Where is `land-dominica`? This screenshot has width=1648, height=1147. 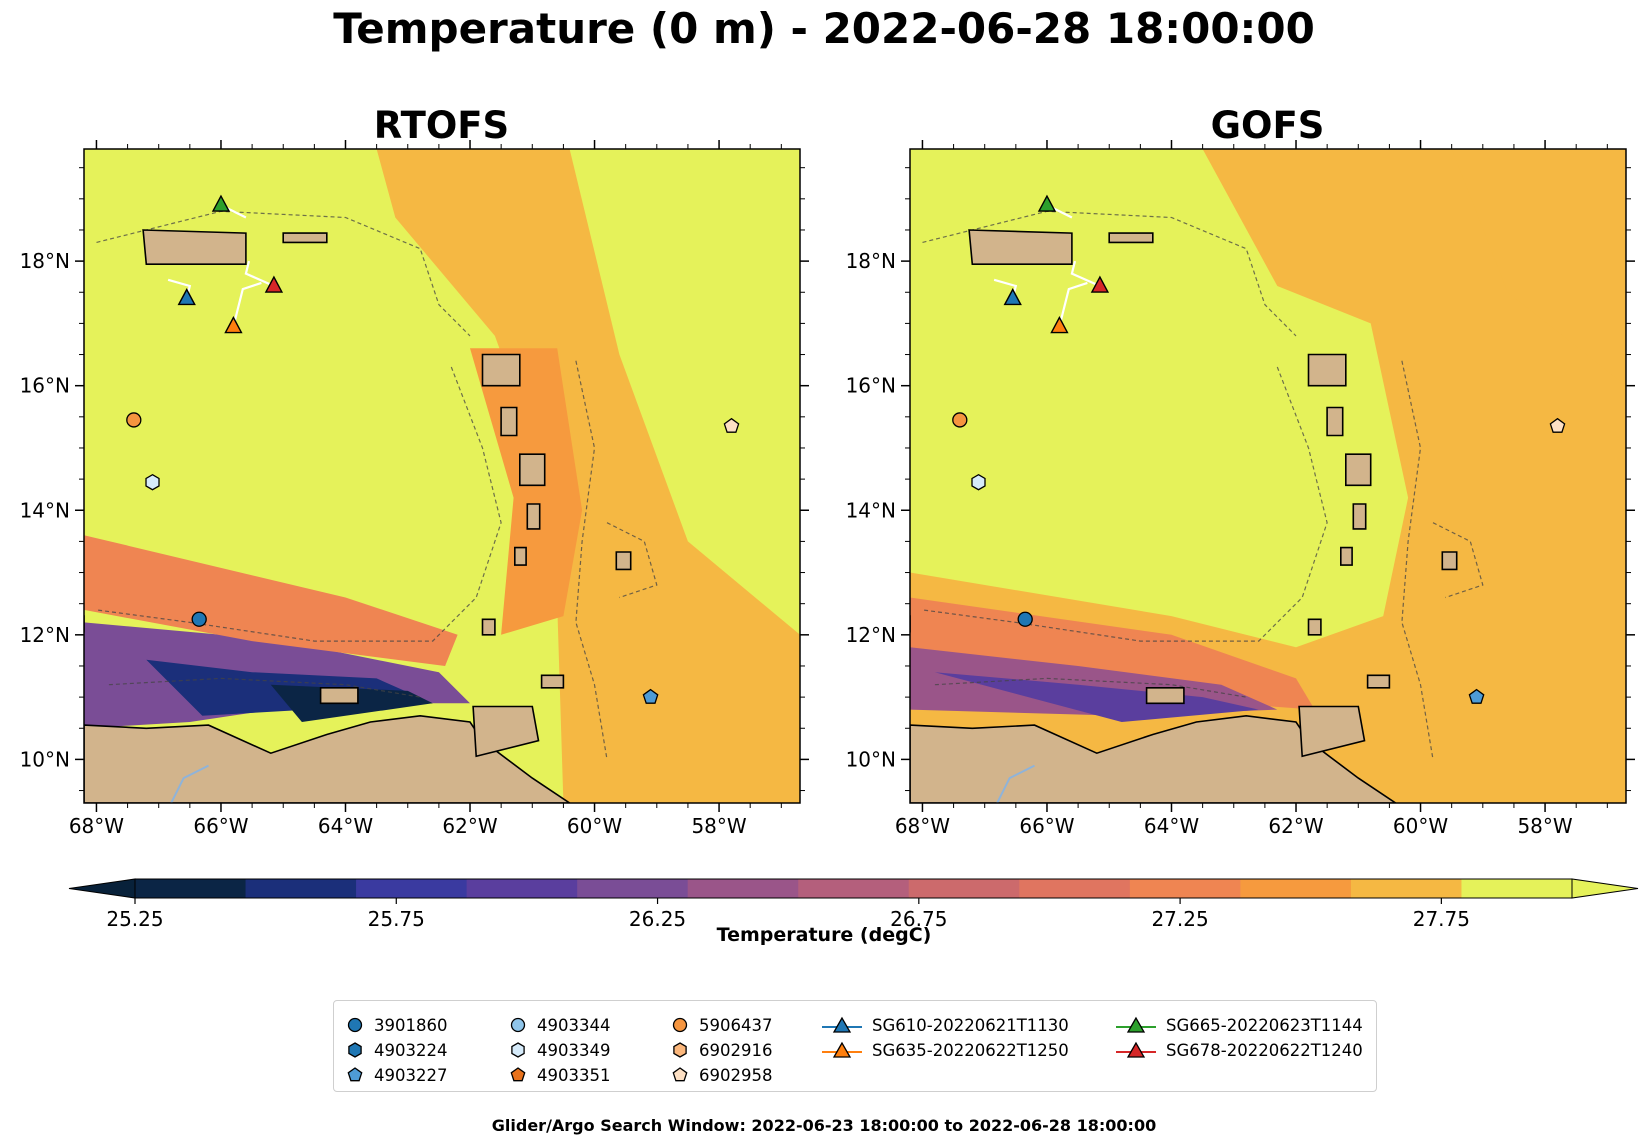
land-dominica is located at coordinates (509, 421).